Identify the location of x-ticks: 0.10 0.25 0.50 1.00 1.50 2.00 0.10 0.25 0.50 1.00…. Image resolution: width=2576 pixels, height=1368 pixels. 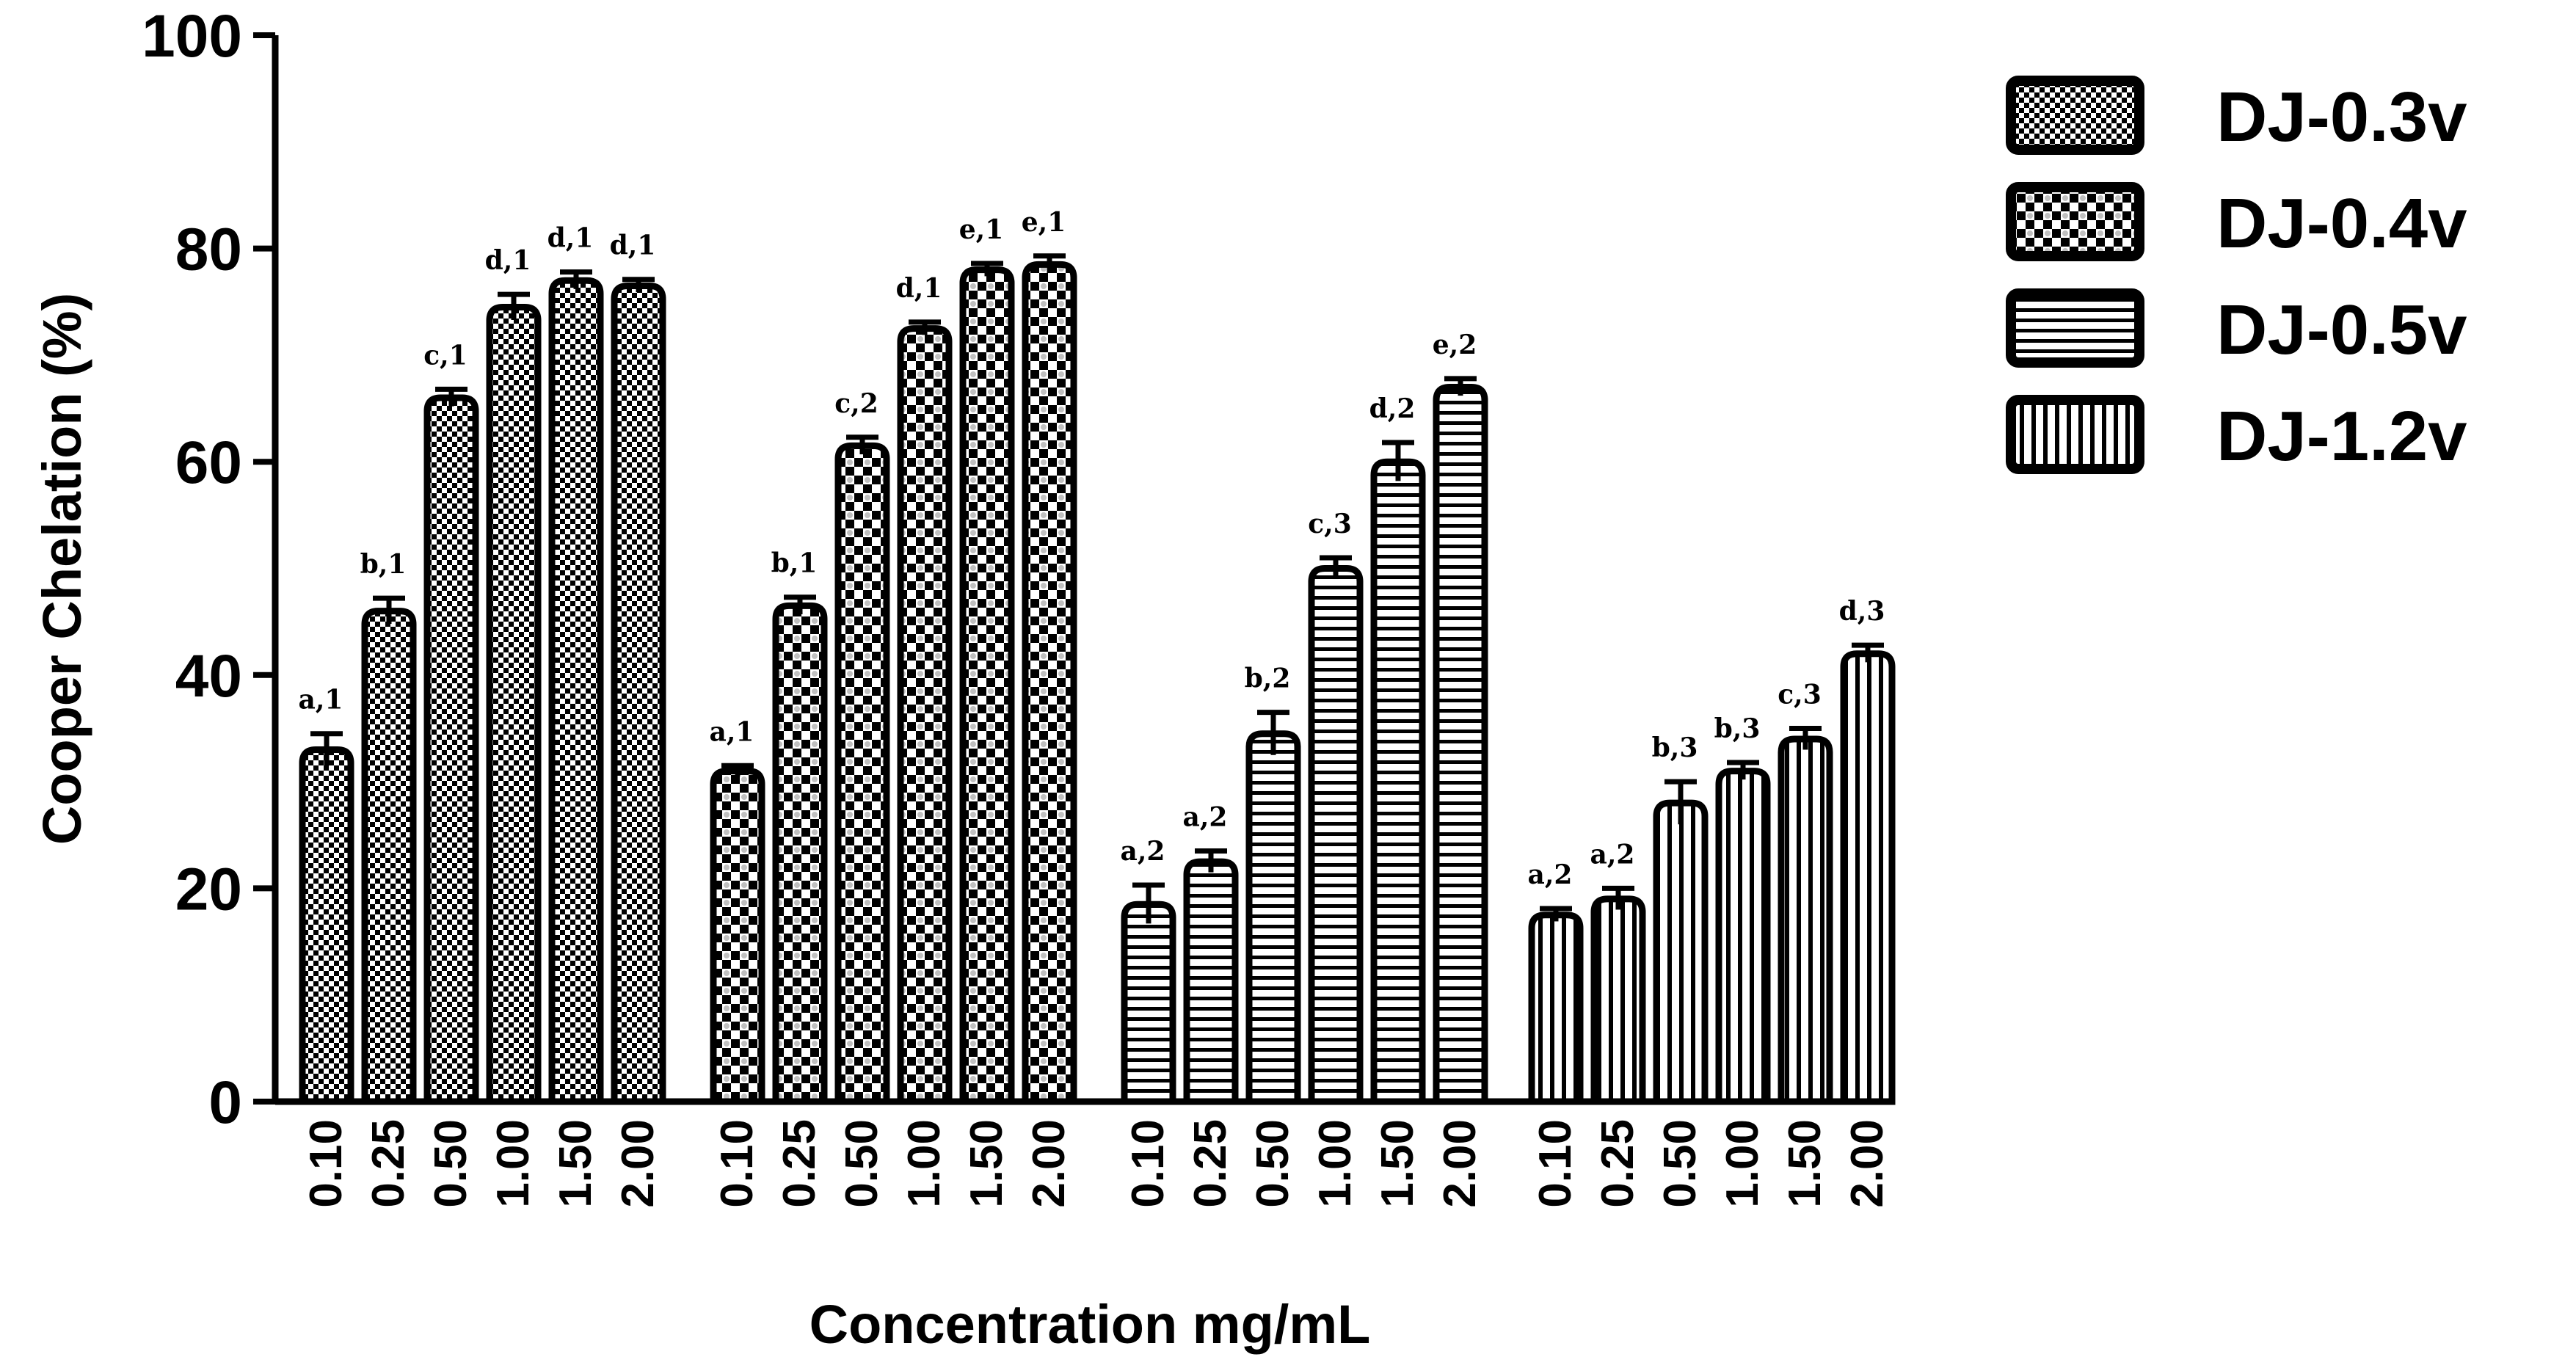
(1097, 1163).